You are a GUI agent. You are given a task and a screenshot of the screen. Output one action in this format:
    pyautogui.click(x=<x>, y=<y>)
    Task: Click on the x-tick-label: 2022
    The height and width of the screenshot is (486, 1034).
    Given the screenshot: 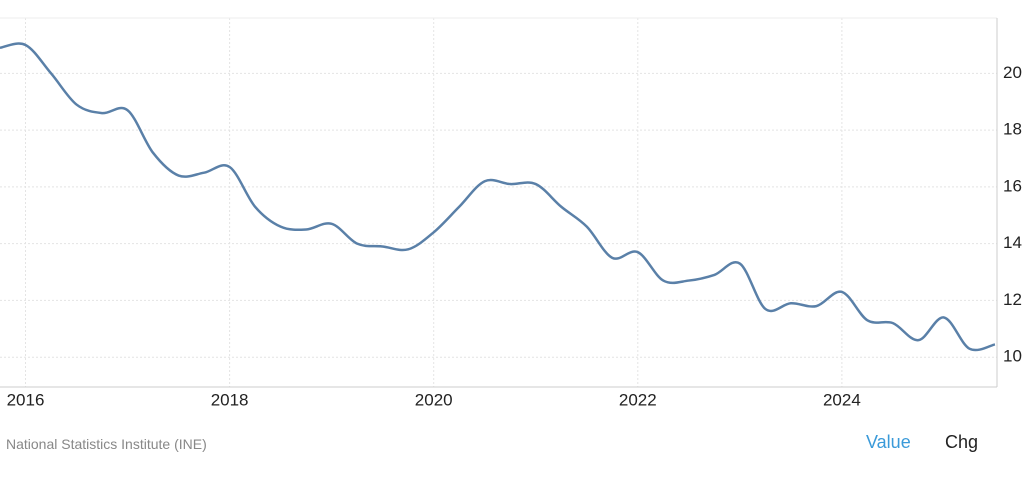 What is the action you would take?
    pyautogui.click(x=638, y=399)
    